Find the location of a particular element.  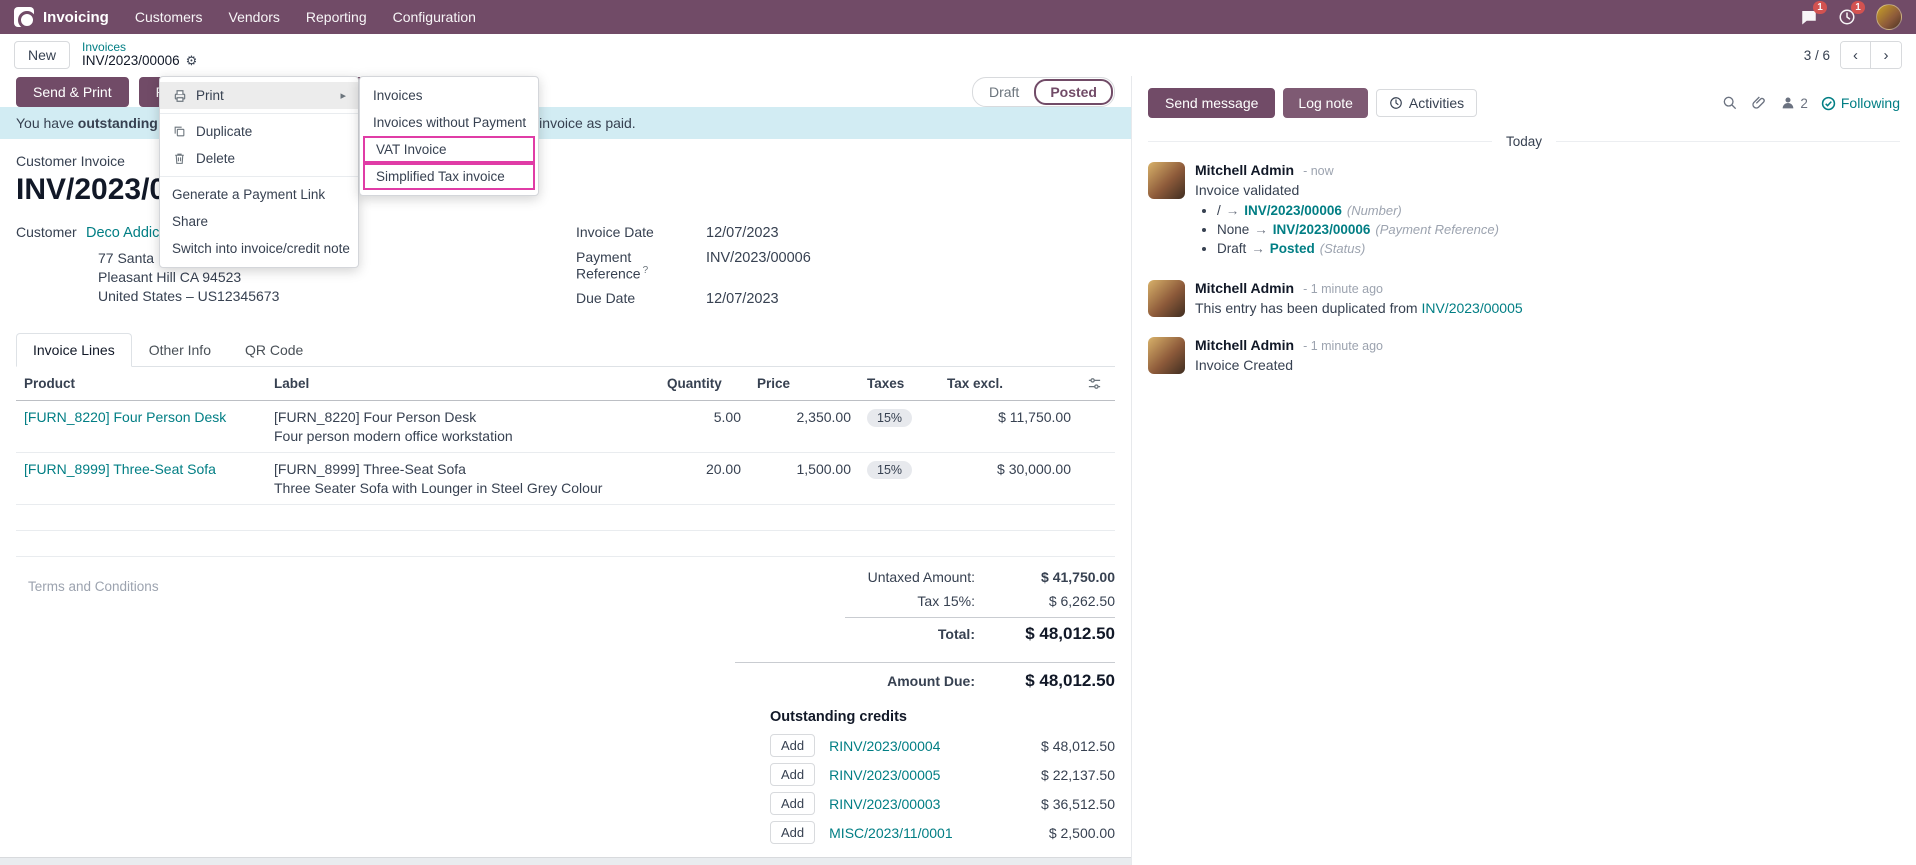

status-draft: Draft is located at coordinates (1004, 91).